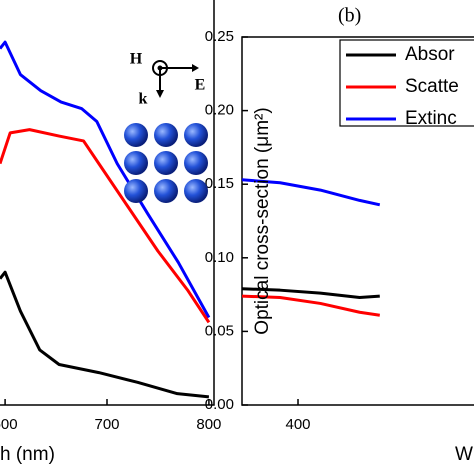 Image resolution: width=474 pixels, height=474 pixels. Describe the element at coordinates (208, 424) in the screenshot. I see `x-tick-label: 800` at that location.